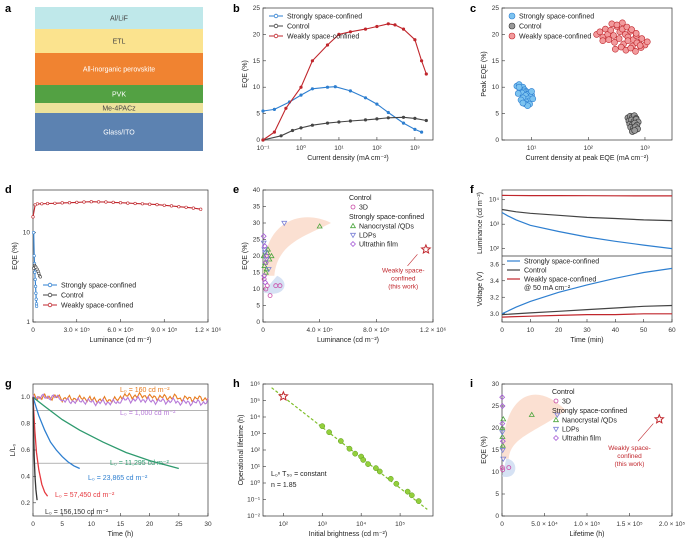 Image resolution: width=685 pixels, height=549 pixels. I want to click on stack-layer-label: All-inorganic perovskite, so click(119, 70).